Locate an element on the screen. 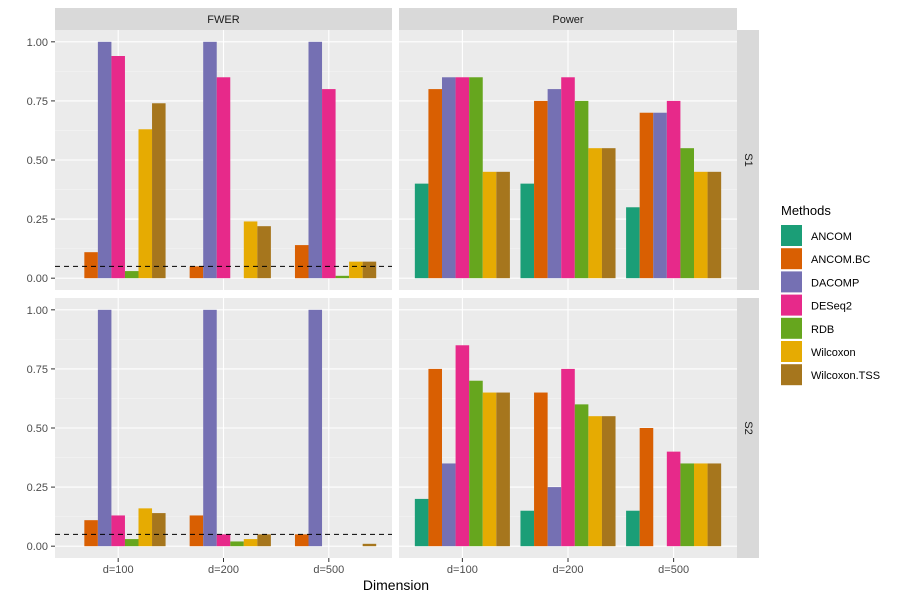 This screenshot has width=900, height=600. legend-label-dacomp: DACOMP is located at coordinates (835, 283).